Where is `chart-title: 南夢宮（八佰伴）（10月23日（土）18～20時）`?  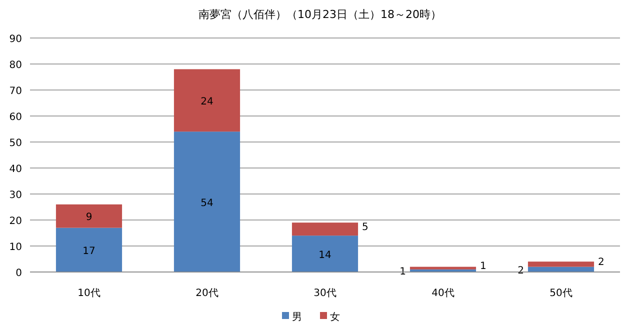
chart-title: 南夢宮（八佰伴）（10月23日（土）18～20時） is located at coordinates (320, 14).